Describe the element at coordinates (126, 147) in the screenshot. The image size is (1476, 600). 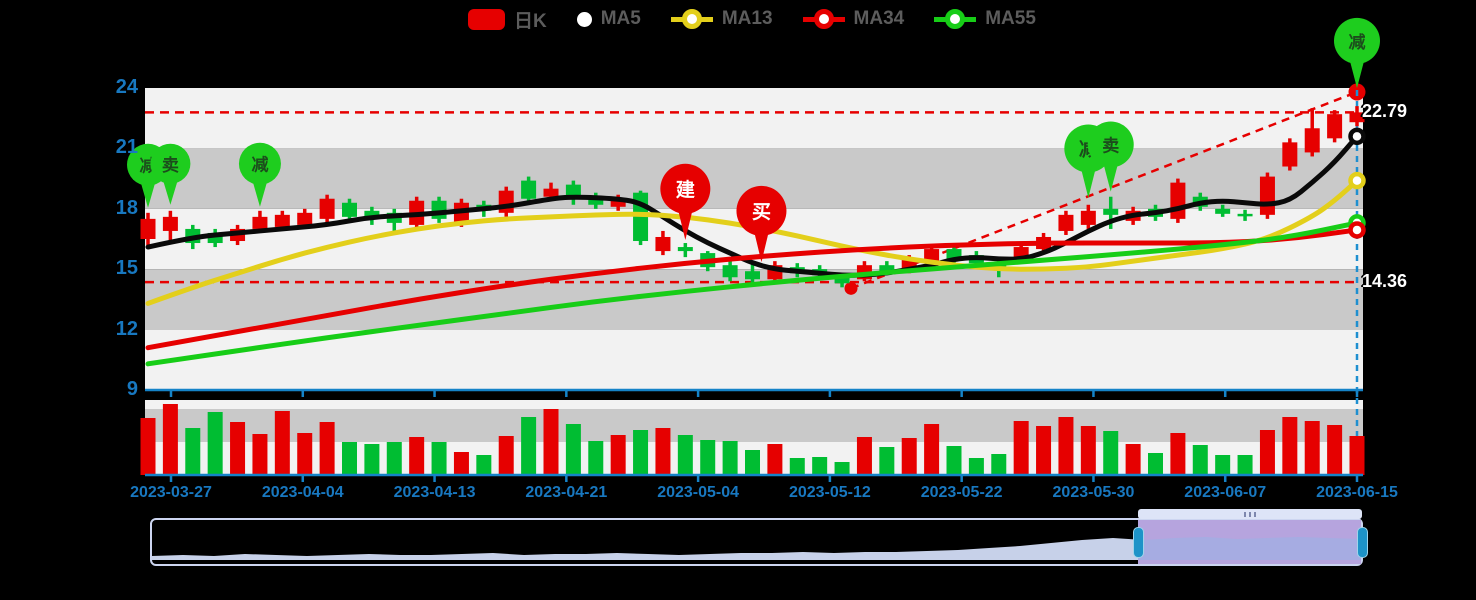
I see `y-axis-label: 21` at that location.